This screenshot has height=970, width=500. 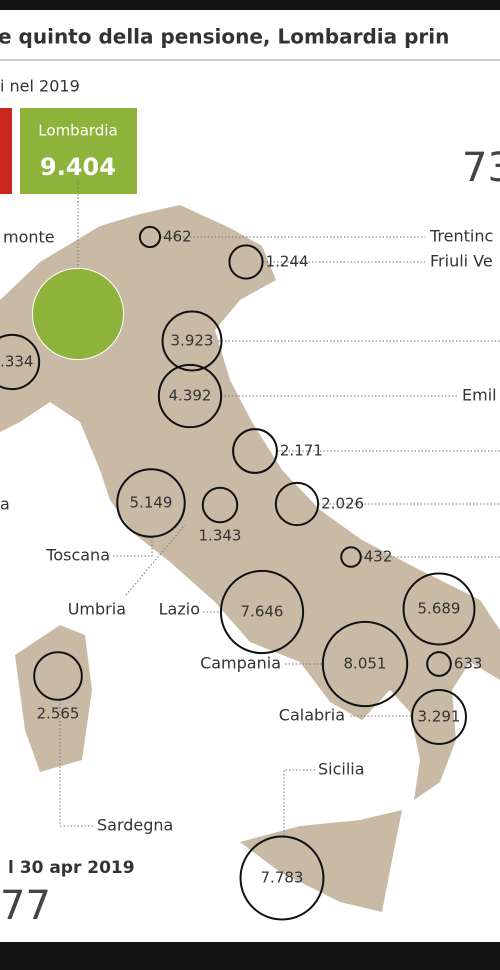 What do you see at coordinates (6, 151) in the screenshot?
I see `red-box` at bounding box center [6, 151].